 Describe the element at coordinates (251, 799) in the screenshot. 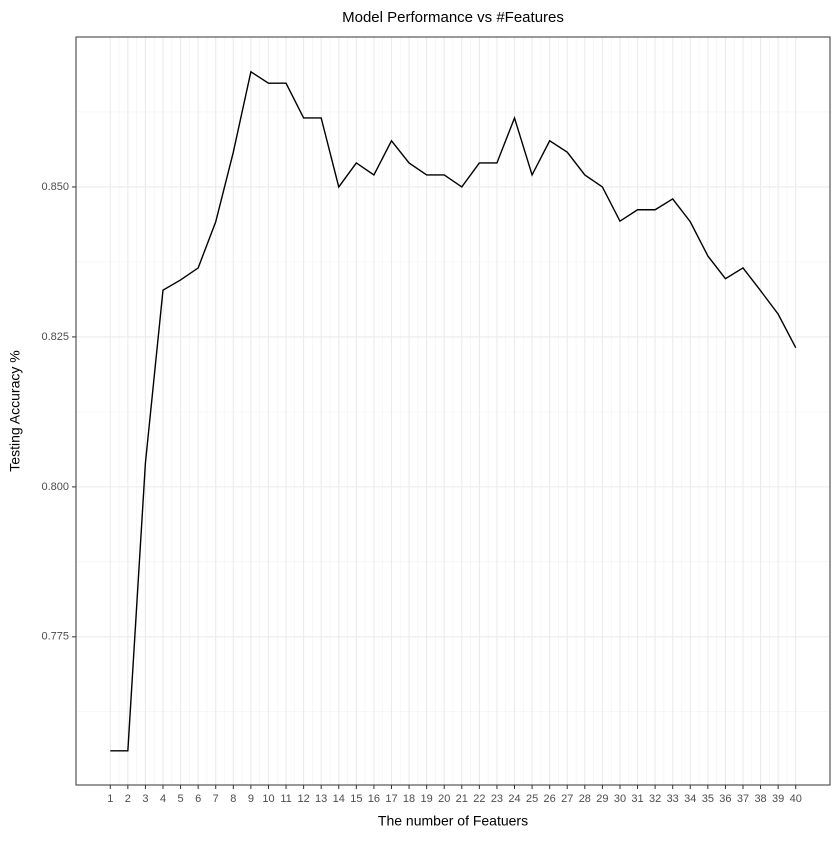

I see `x-tick-label: 9` at that location.